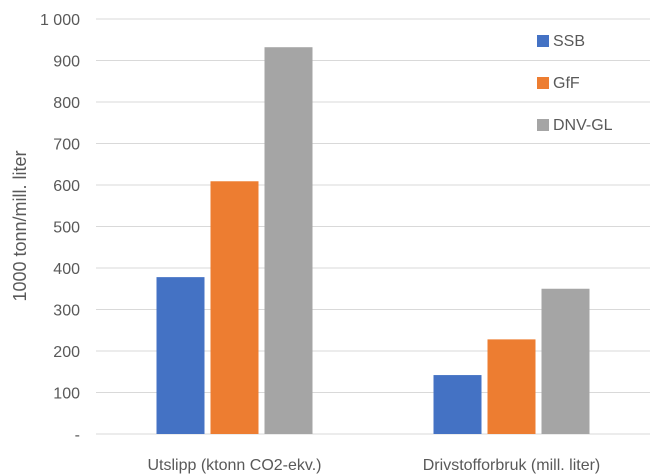  What do you see at coordinates (566, 83) in the screenshot?
I see `legend-label: GfF` at bounding box center [566, 83].